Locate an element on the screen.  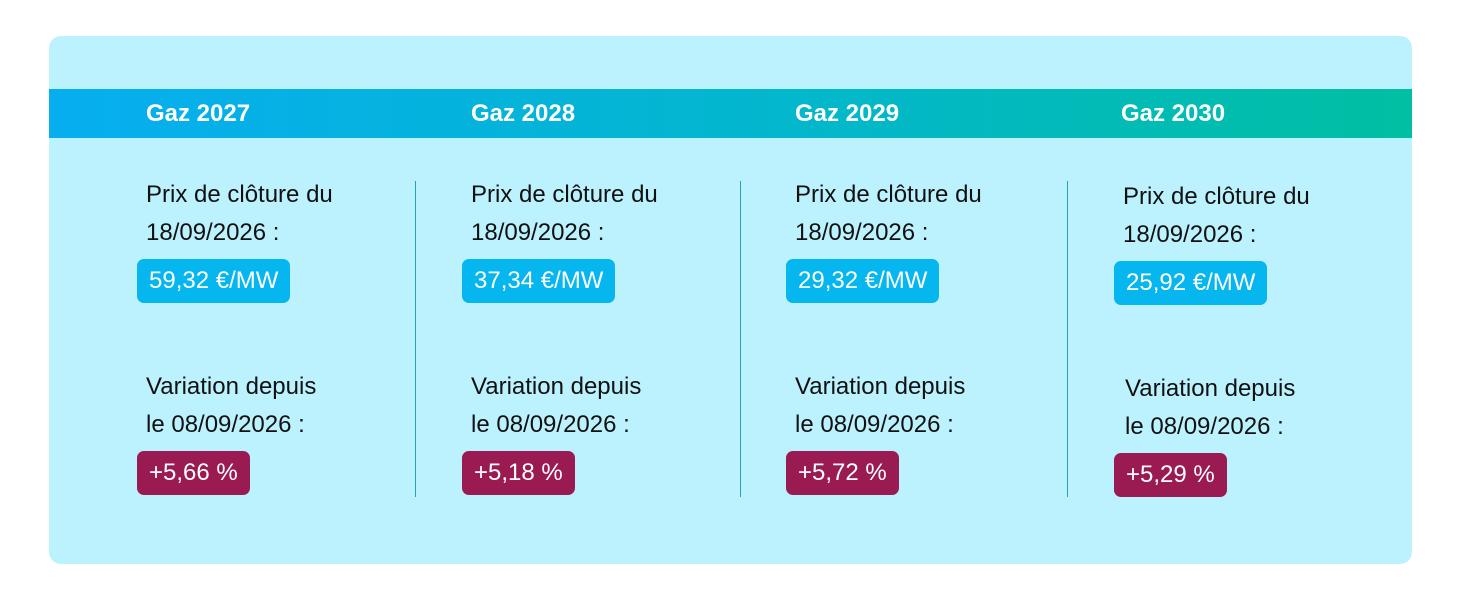
column-title-gaz-2028: Gaz 2028 is located at coordinates (523, 113).